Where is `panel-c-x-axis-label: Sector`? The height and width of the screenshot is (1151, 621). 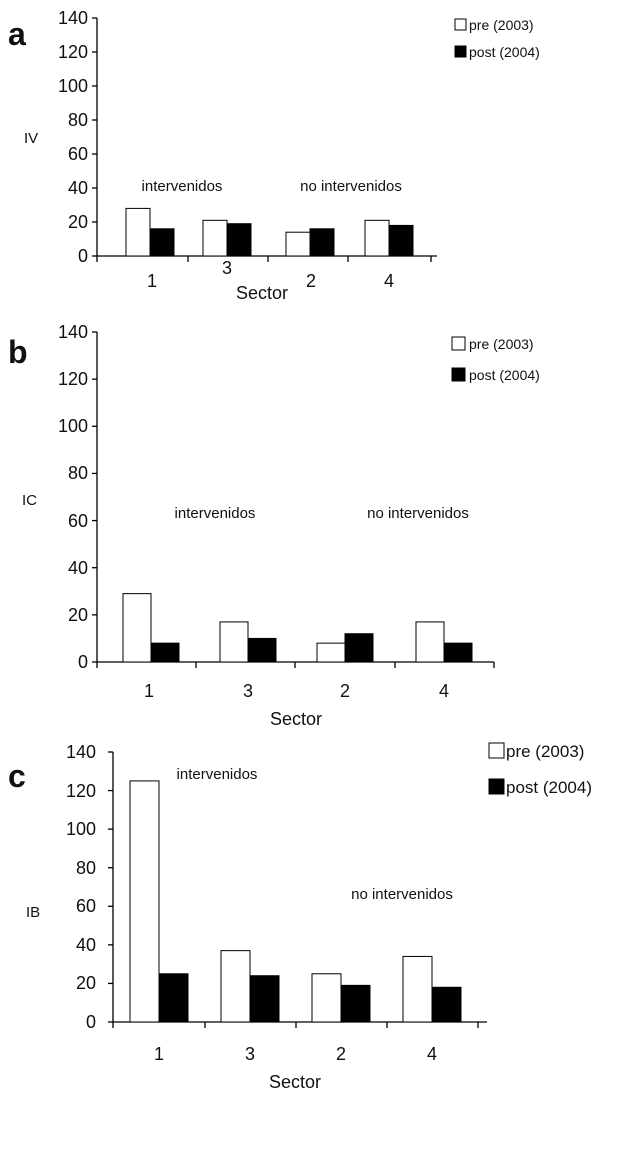 panel-c-x-axis-label: Sector is located at coordinates (295, 1082).